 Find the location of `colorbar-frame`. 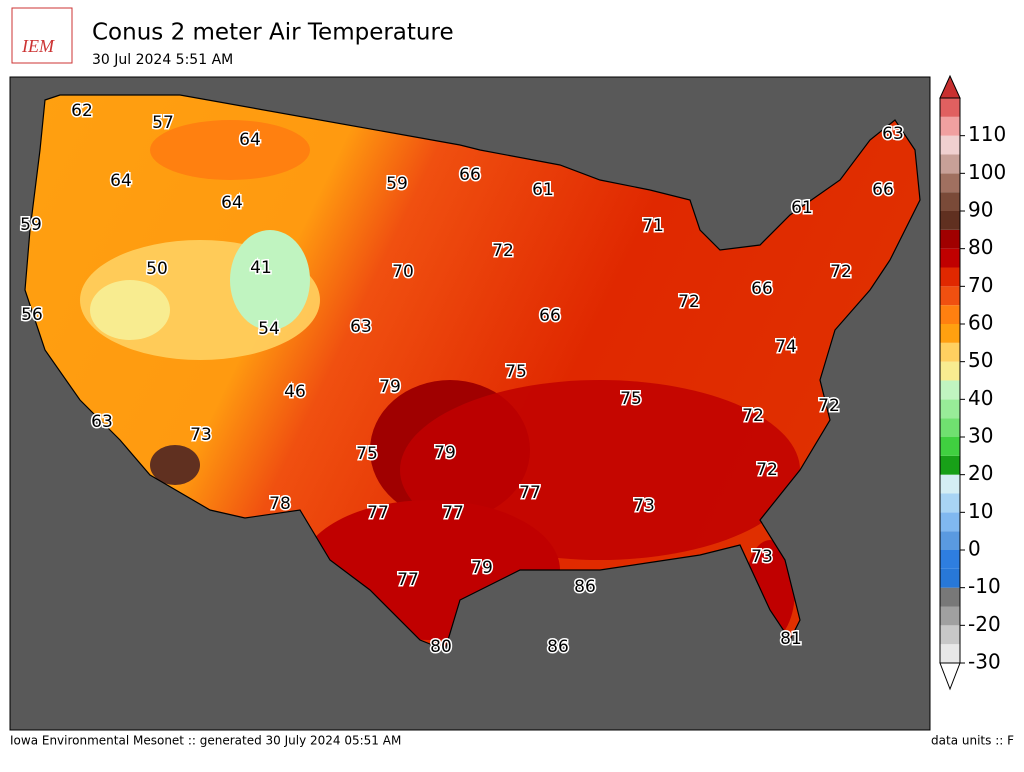

colorbar-frame is located at coordinates (950, 380).